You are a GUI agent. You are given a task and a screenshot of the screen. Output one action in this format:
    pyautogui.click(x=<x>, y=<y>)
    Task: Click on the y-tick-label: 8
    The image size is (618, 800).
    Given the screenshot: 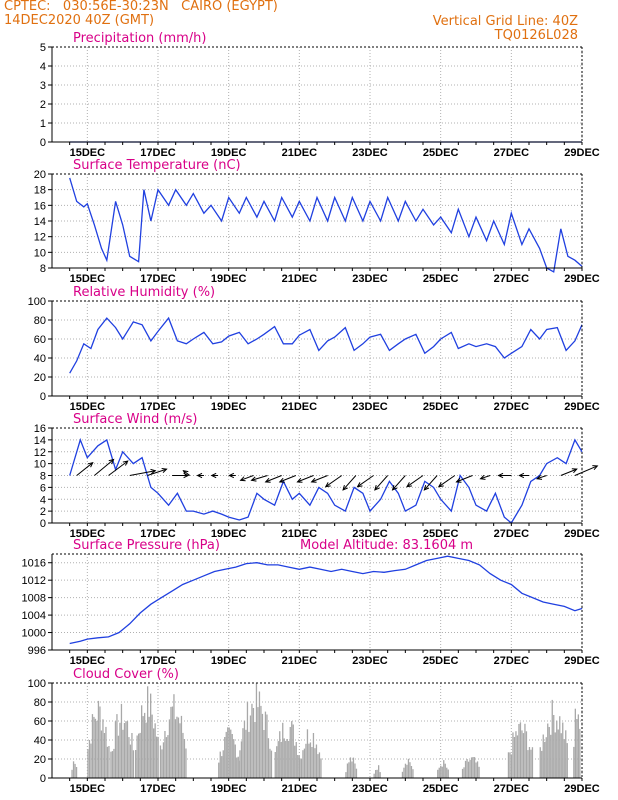 What is the action you would take?
    pyautogui.click(x=43, y=269)
    